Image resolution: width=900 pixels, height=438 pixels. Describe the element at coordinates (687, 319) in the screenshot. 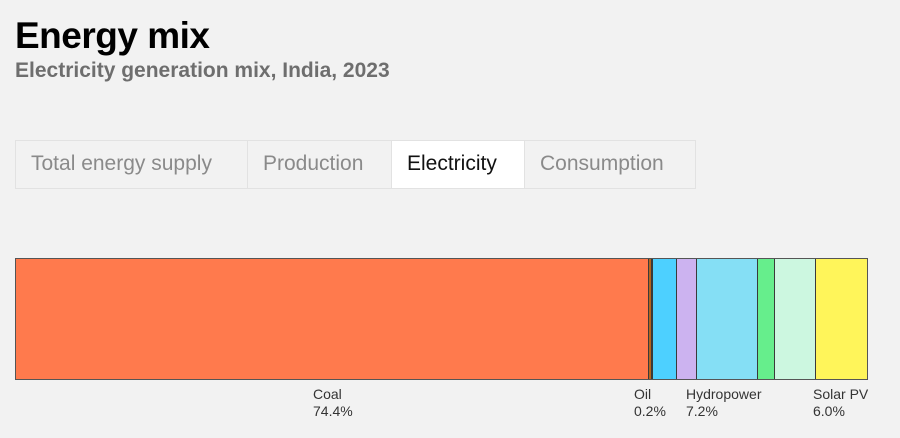

I see `bar-segment-bioenergy` at that location.